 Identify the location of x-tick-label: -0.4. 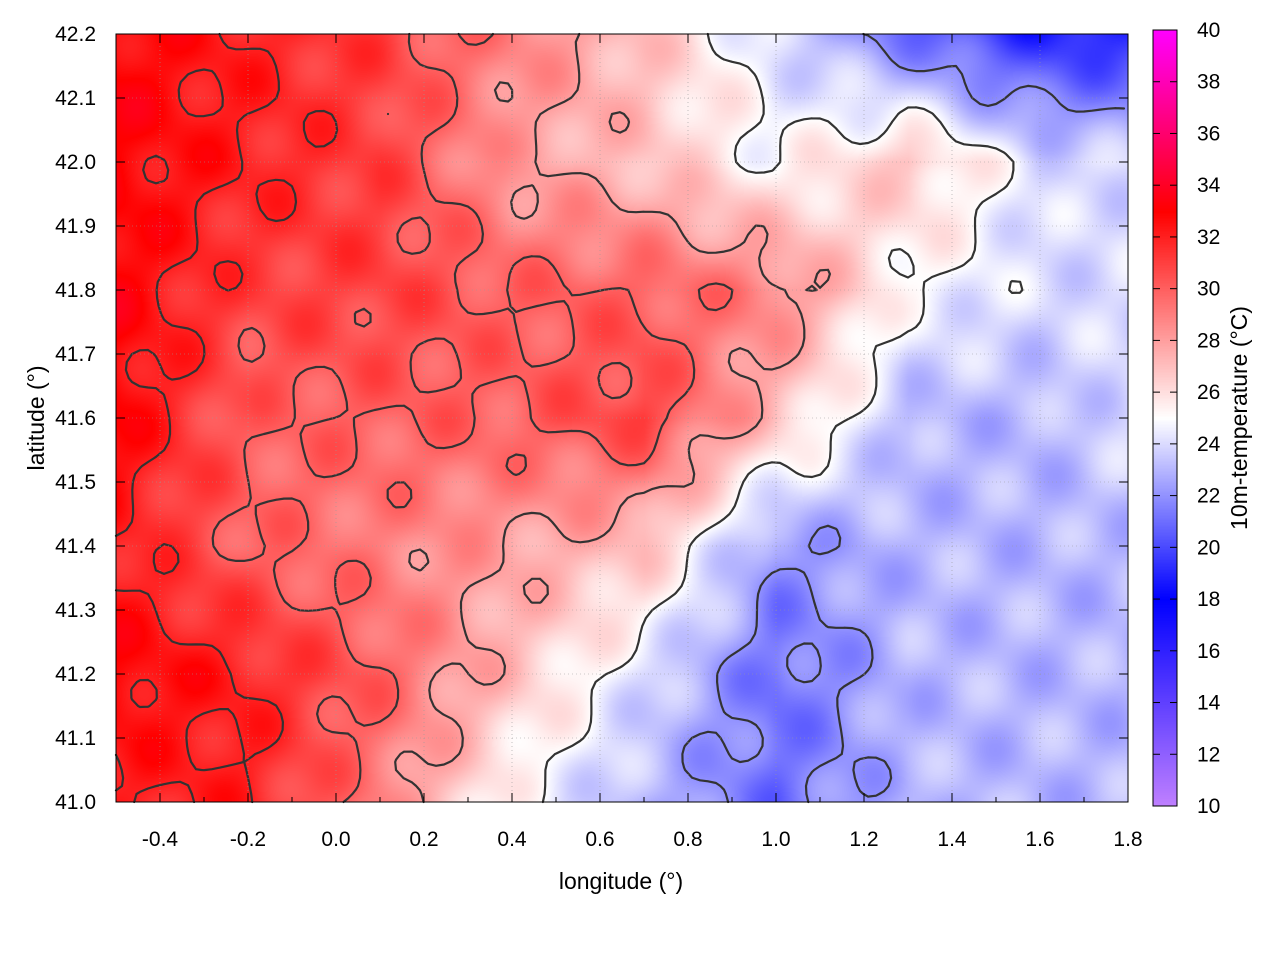
(160, 839).